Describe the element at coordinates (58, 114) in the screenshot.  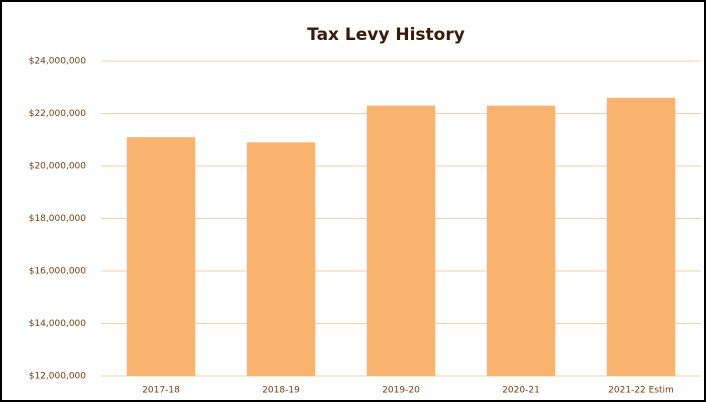
I see `y-tick-label: $22,000,000` at that location.